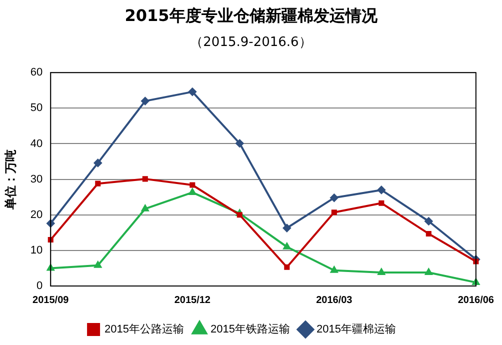  What do you see at coordinates (36, 108) in the screenshot?
I see `y-tick-label: 50` at bounding box center [36, 108].